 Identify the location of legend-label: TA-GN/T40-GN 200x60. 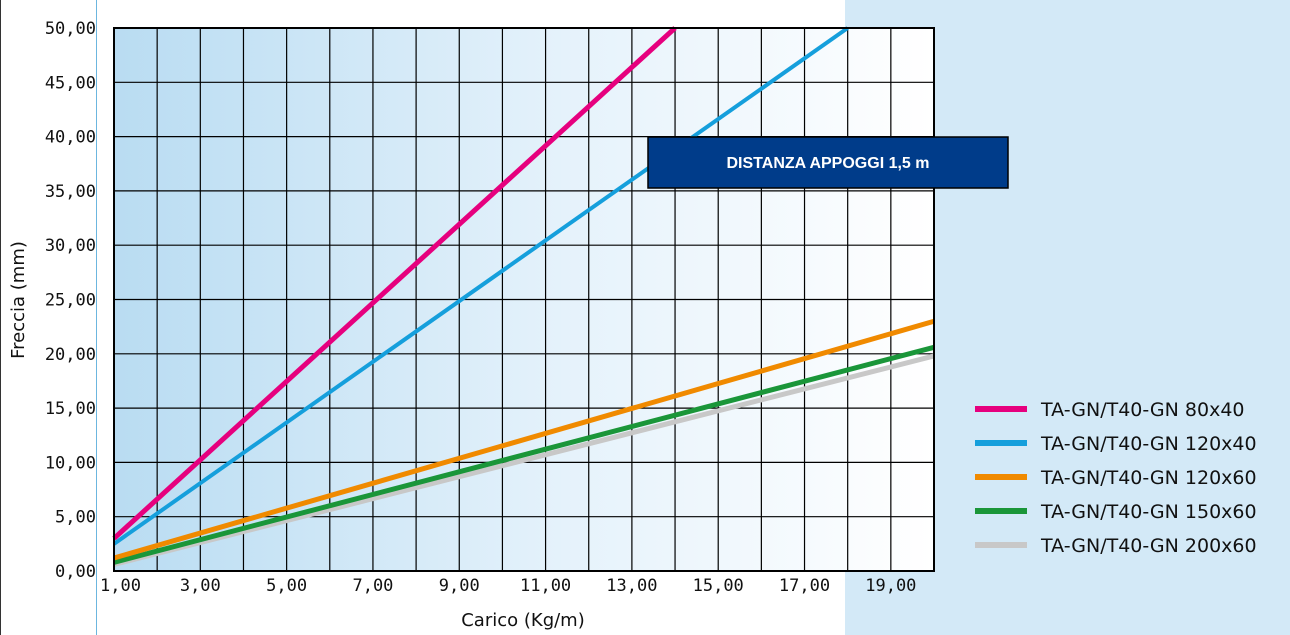
(1148, 546).